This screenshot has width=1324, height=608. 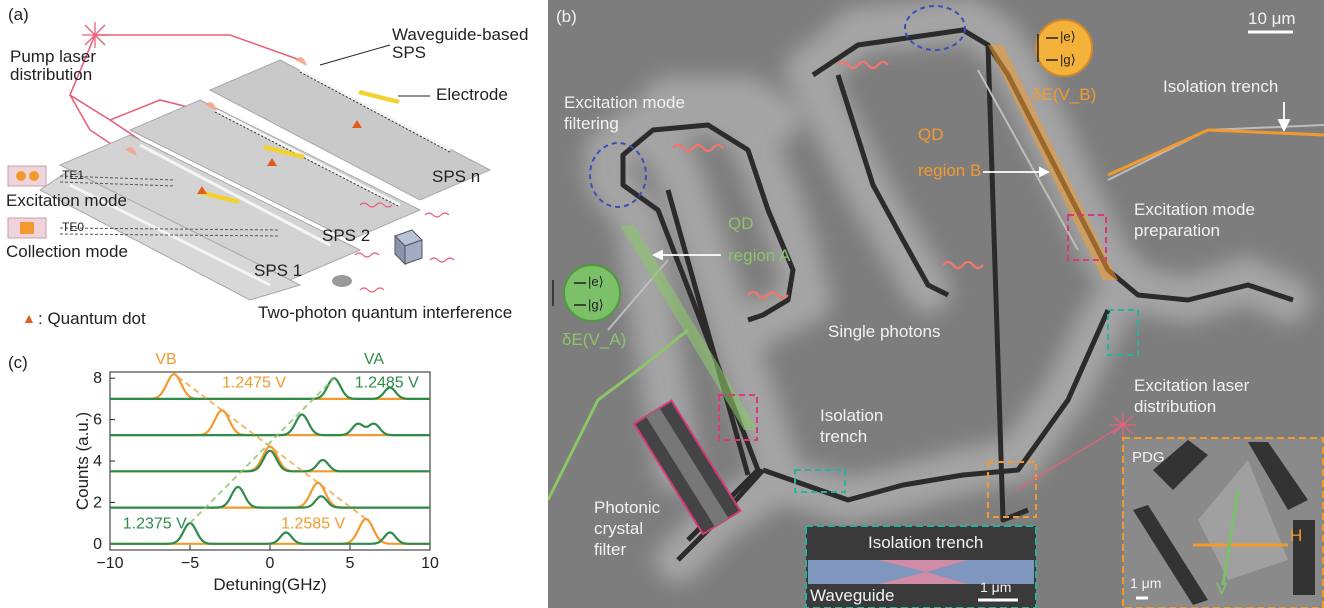 What do you see at coordinates (618, 175) in the screenshot?
I see `filtering-circle-left` at bounding box center [618, 175].